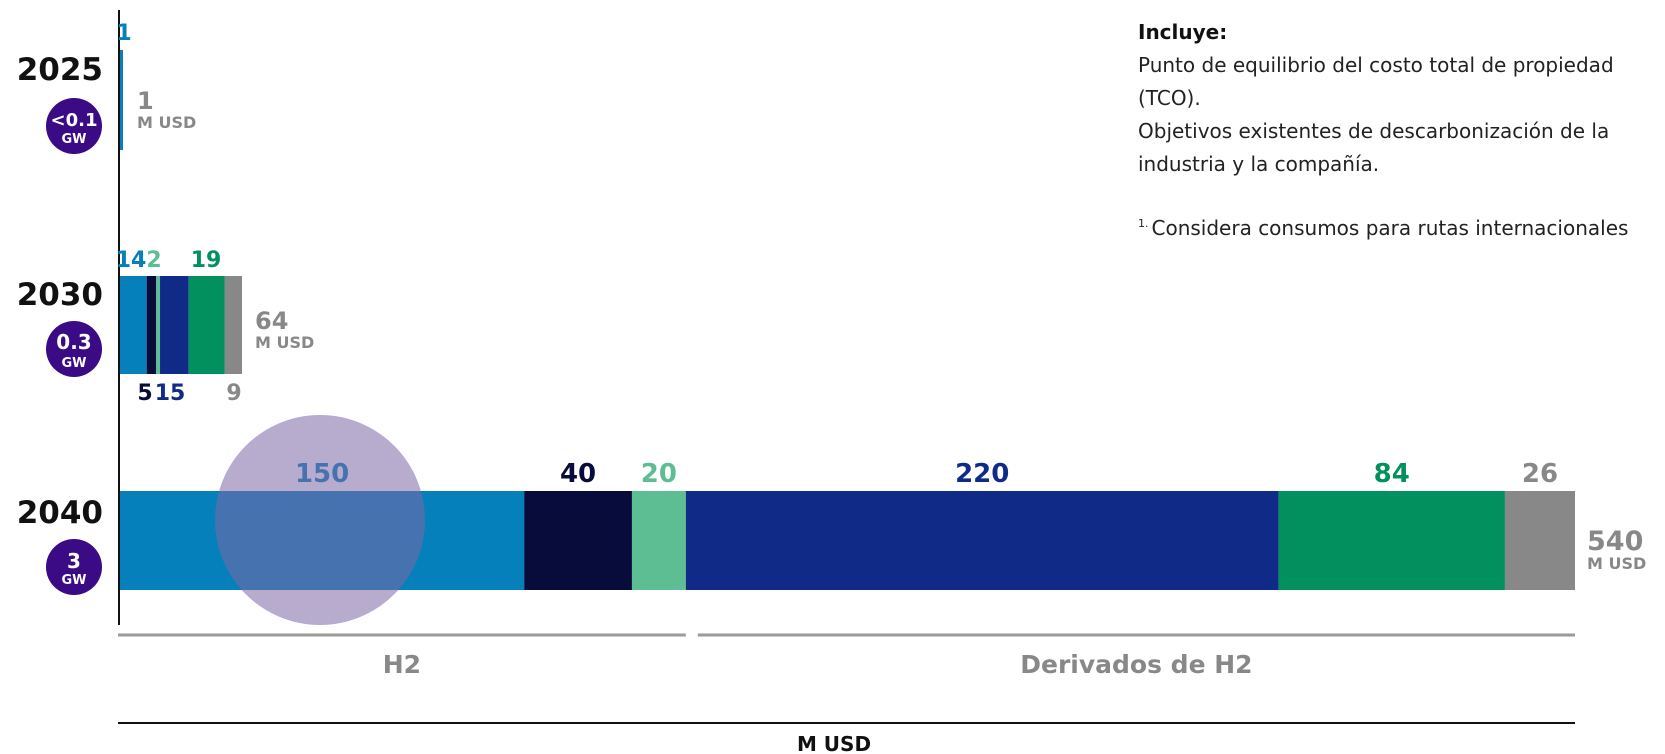  I want to click on bar-2040-labels: 15040202208426, so click(926, 474).